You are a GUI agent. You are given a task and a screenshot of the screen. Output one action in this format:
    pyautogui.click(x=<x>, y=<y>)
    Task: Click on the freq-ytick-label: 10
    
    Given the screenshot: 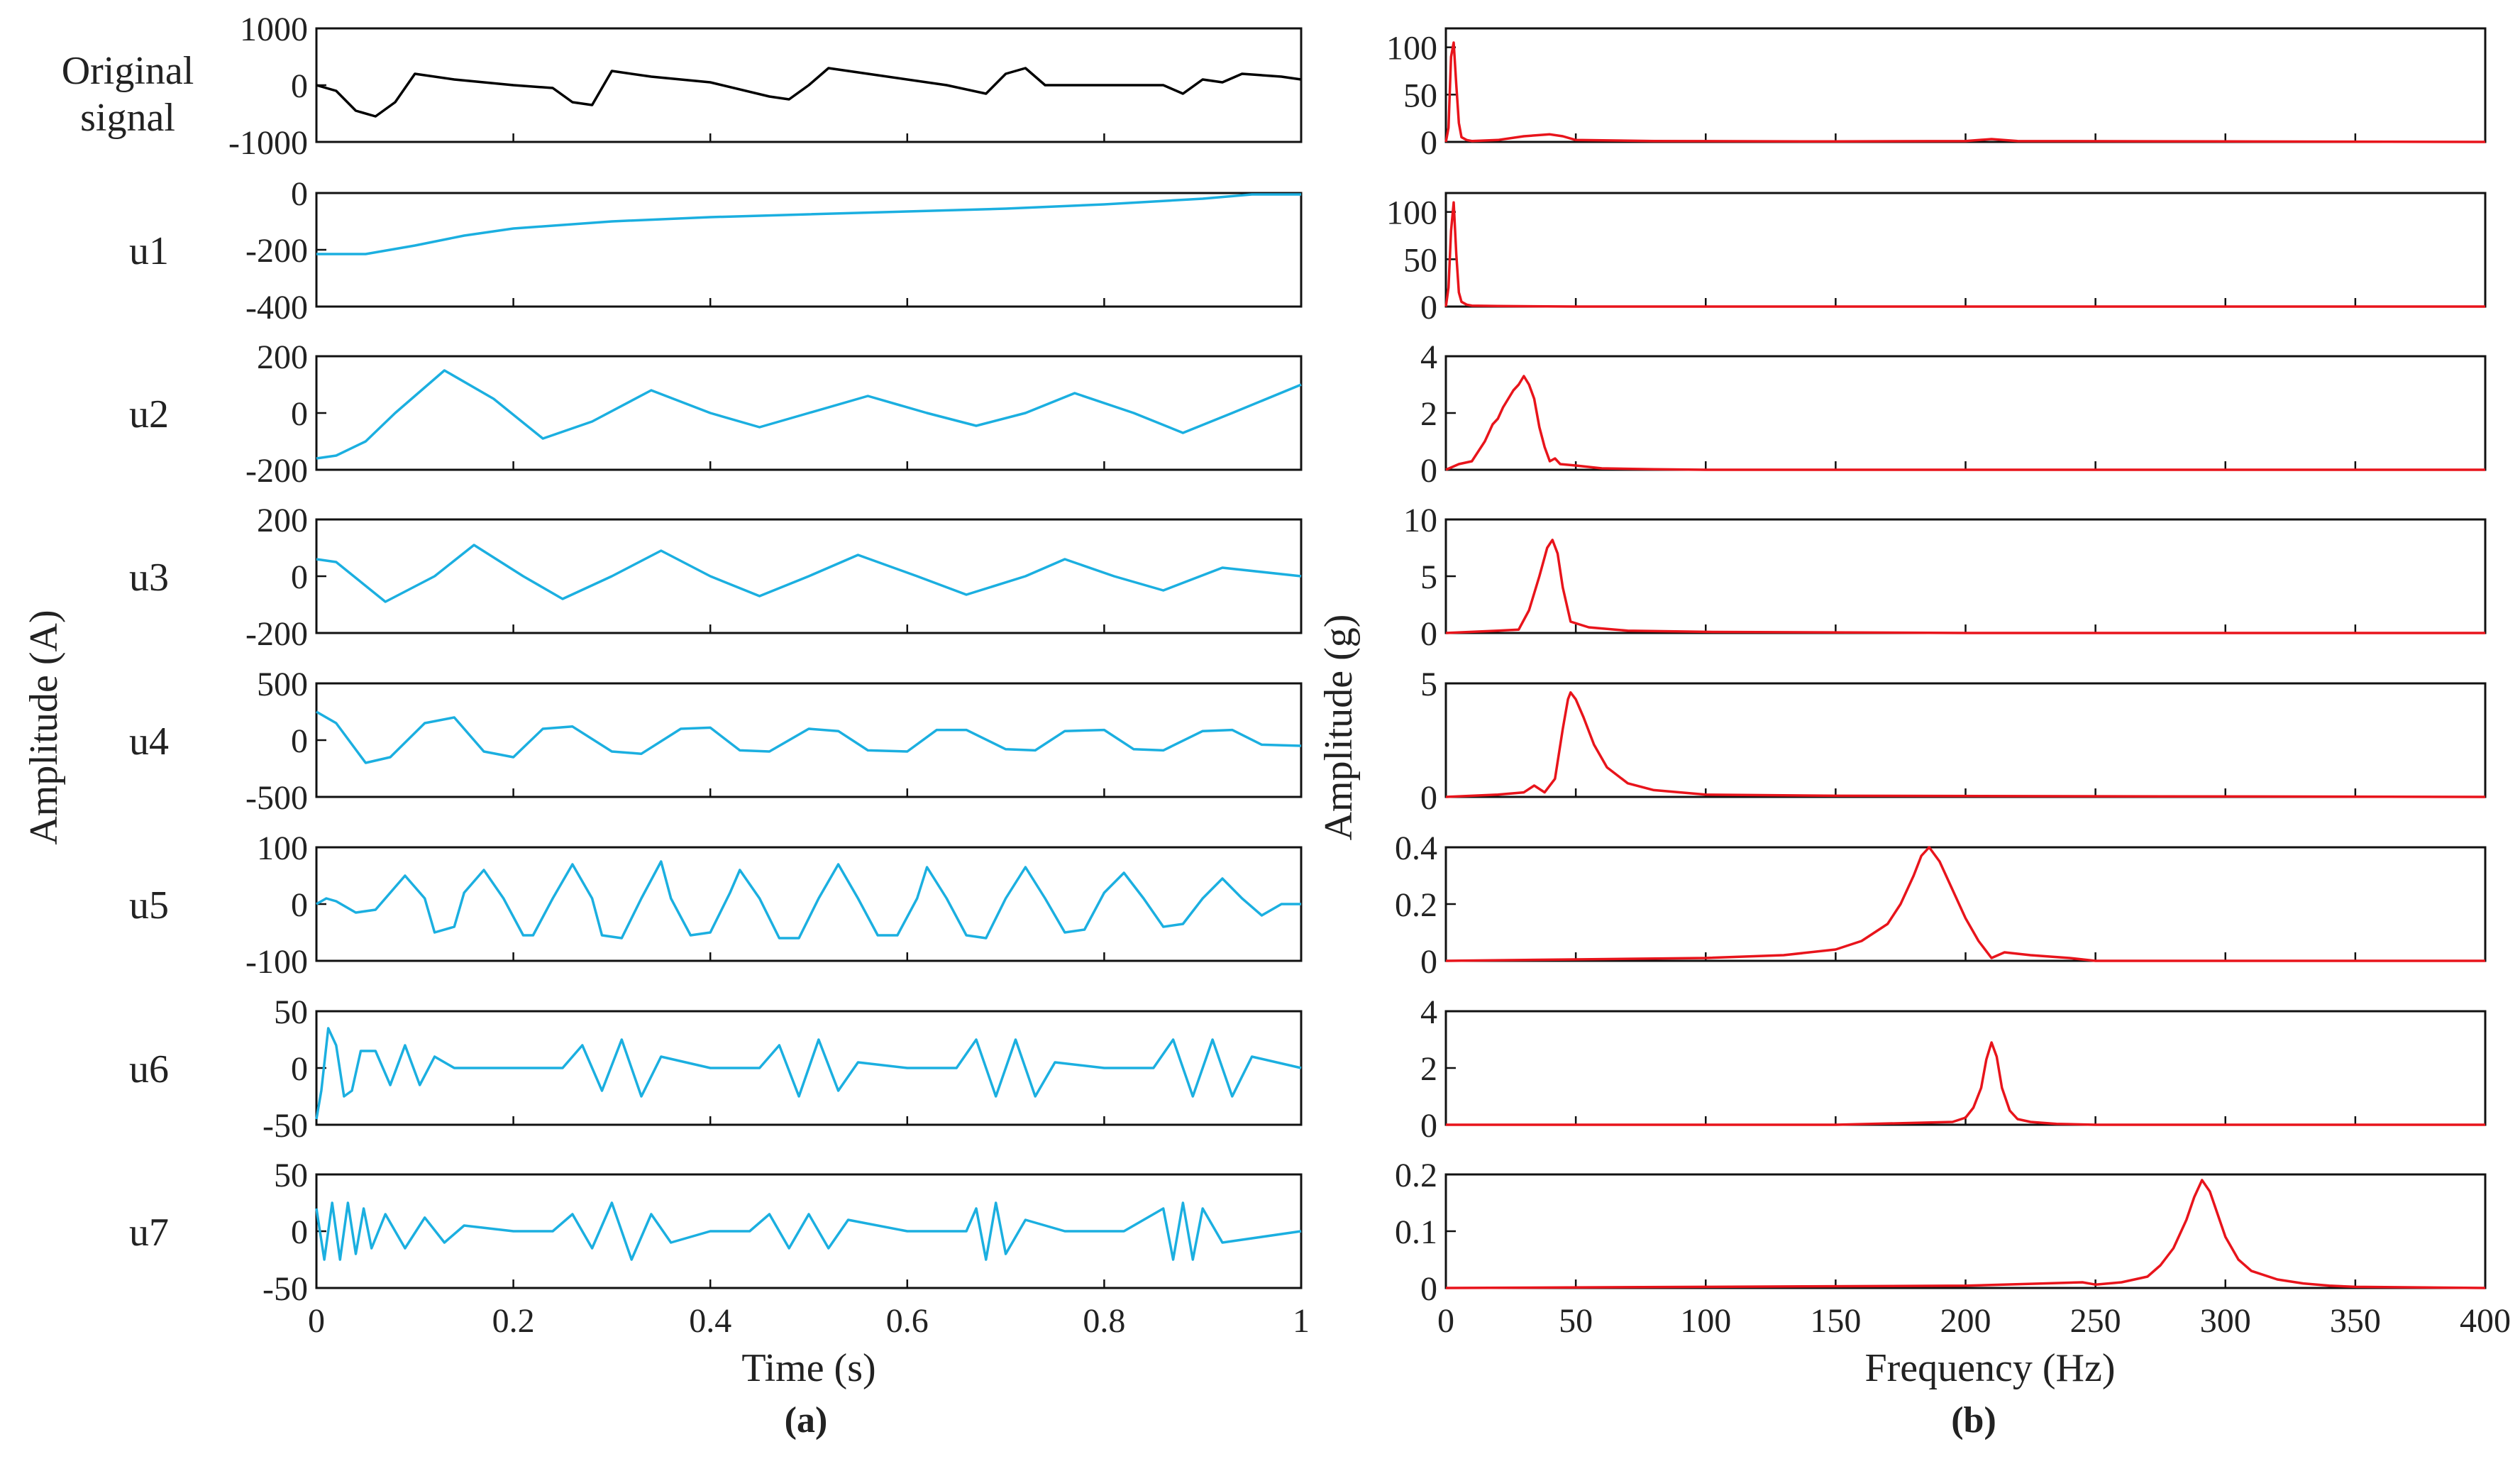 What is the action you would take?
    pyautogui.click(x=1420, y=520)
    